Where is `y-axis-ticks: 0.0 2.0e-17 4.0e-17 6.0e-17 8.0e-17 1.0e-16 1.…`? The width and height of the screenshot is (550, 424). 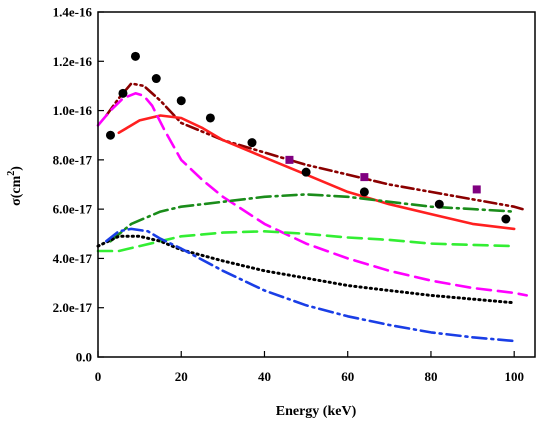
y-axis-ticks: 0.0 2.0e-17 4.0e-17 6.0e-17 8.0e-17 1.0e-16 1.… is located at coordinates (78, 185).